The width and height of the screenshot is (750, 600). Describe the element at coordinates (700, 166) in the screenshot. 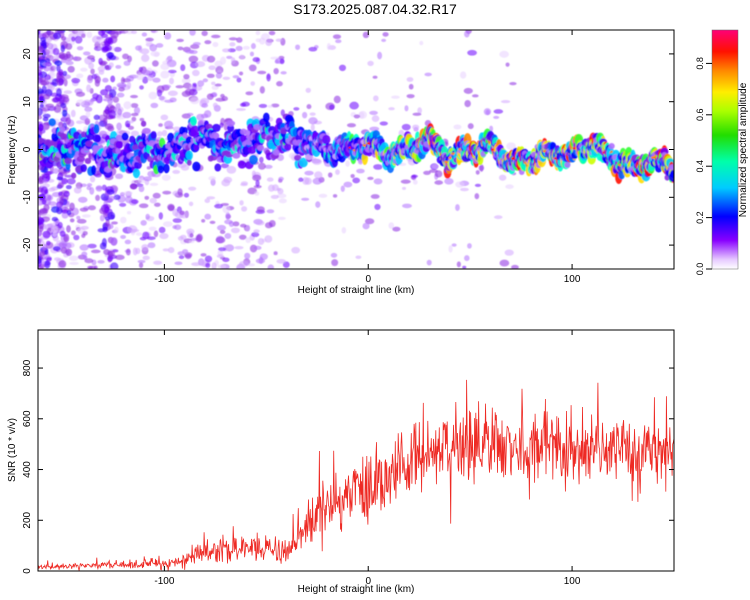

I see `colorbar-tick-label: 0.4` at that location.